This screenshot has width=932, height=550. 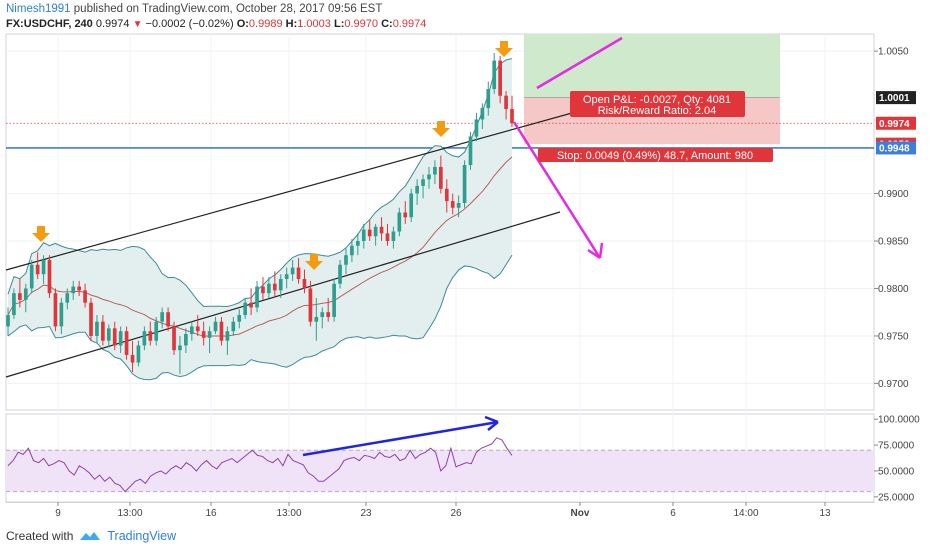 I want to click on symbol-label: FX:USDCHF, 240, so click(x=49, y=24).